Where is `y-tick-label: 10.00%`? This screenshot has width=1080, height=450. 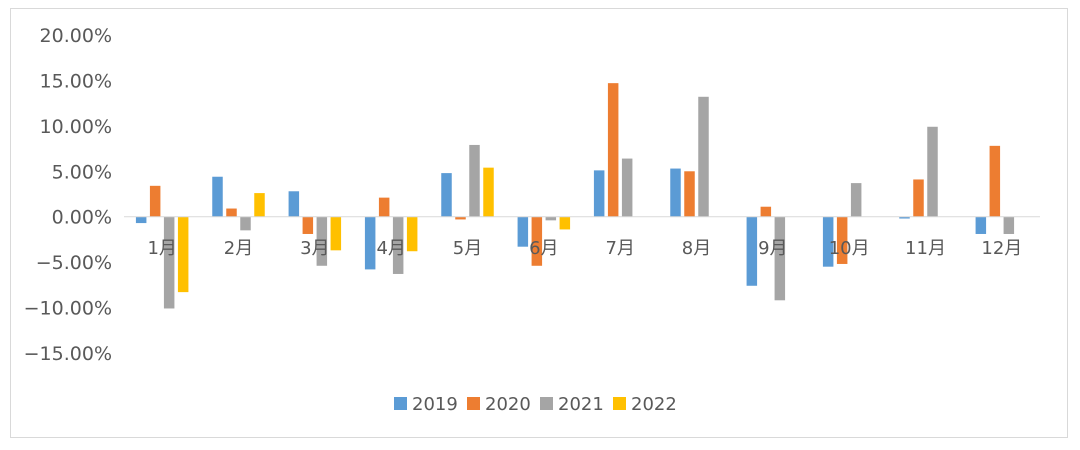 y-tick-label: 10.00% is located at coordinates (76, 127).